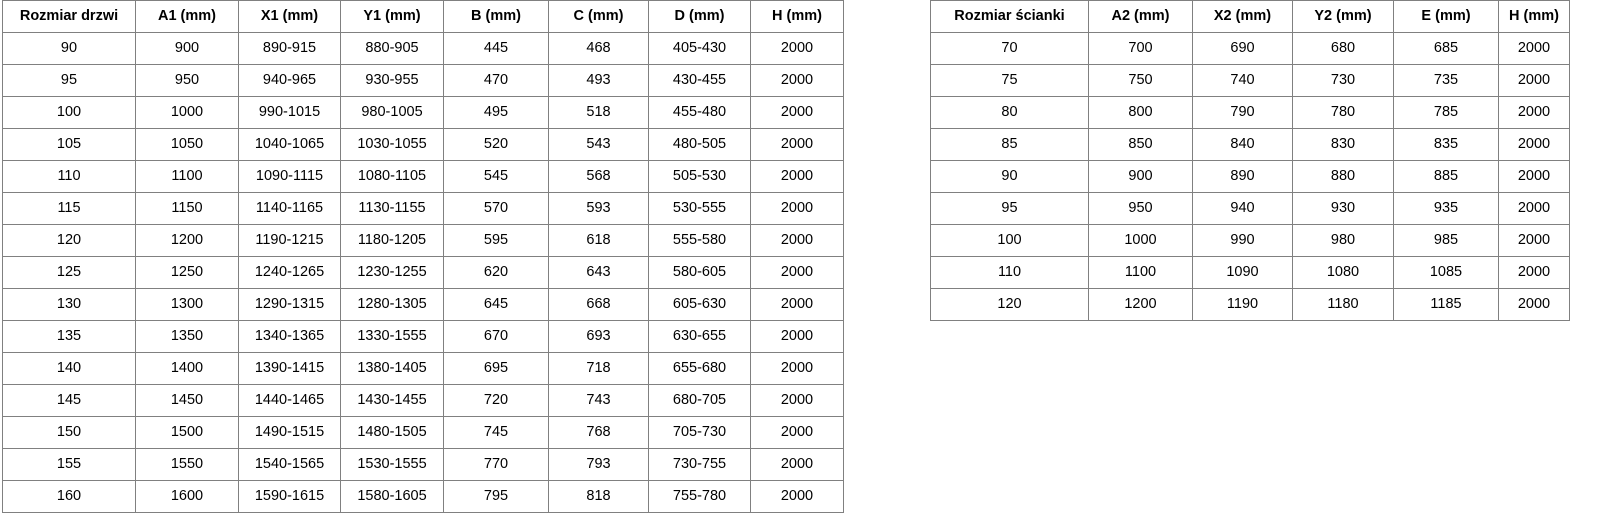 This screenshot has height=514, width=1600. I want to click on table-cell: 930-955, so click(392, 80).